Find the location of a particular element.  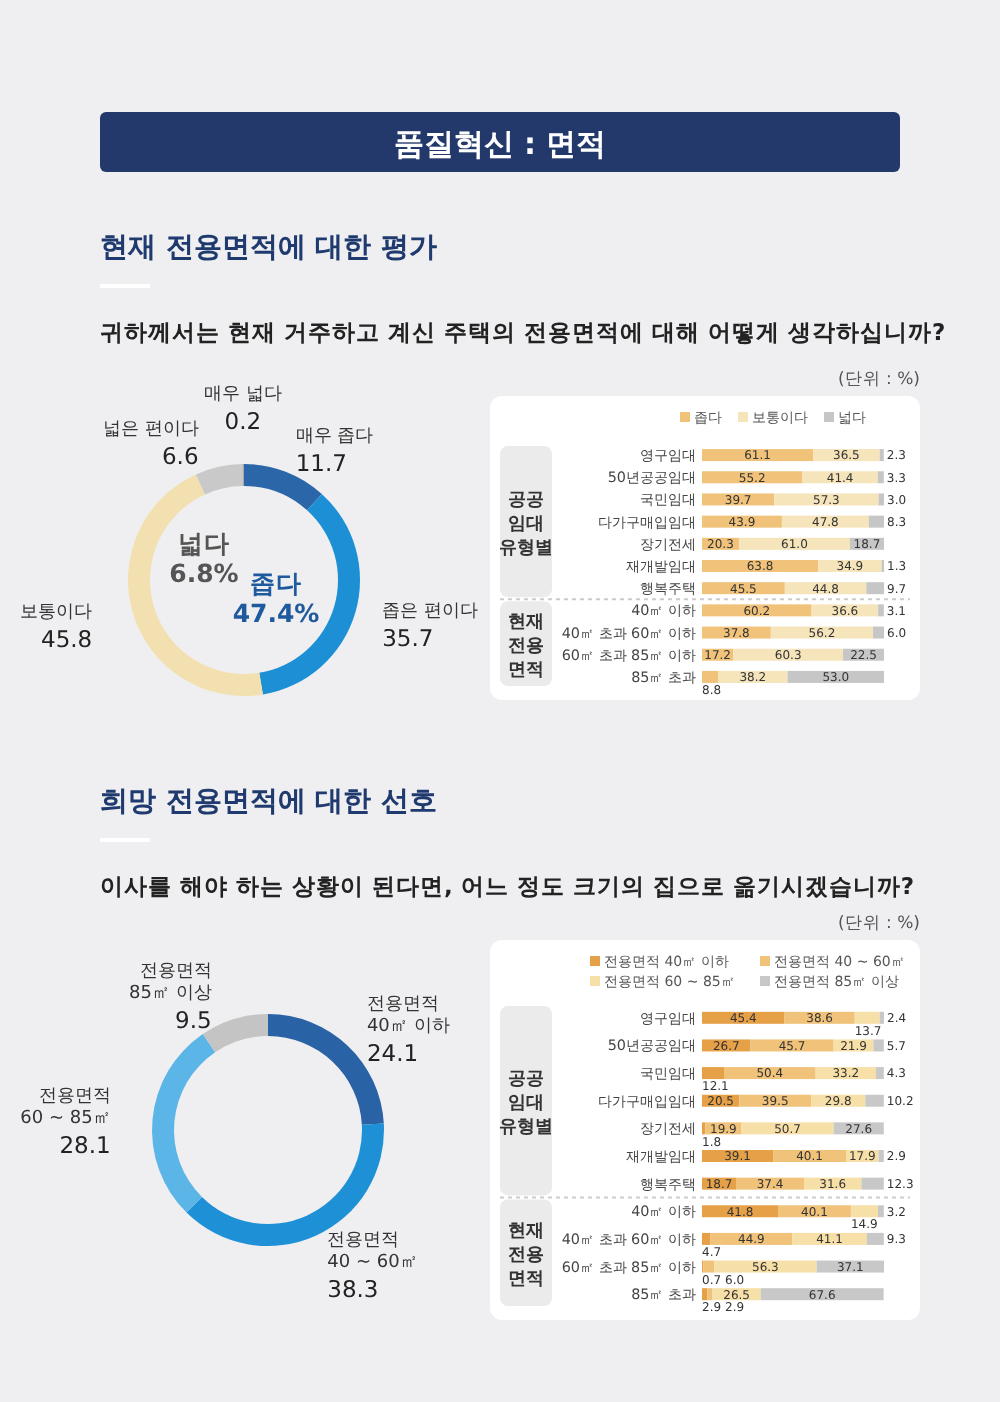

chart-title: 희망 전용면적에 대한 선호 is located at coordinates (269, 802).